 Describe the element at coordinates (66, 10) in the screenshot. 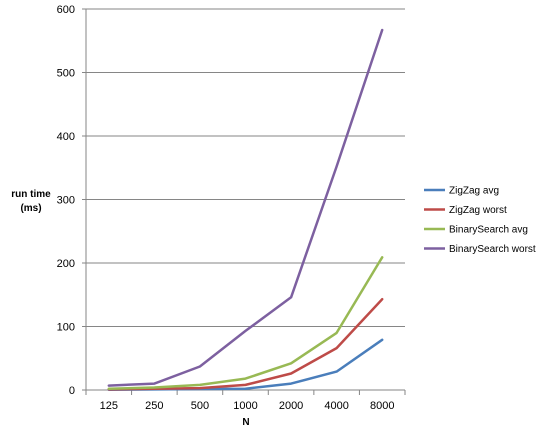

I see `y-tick-label-600: 600` at that location.